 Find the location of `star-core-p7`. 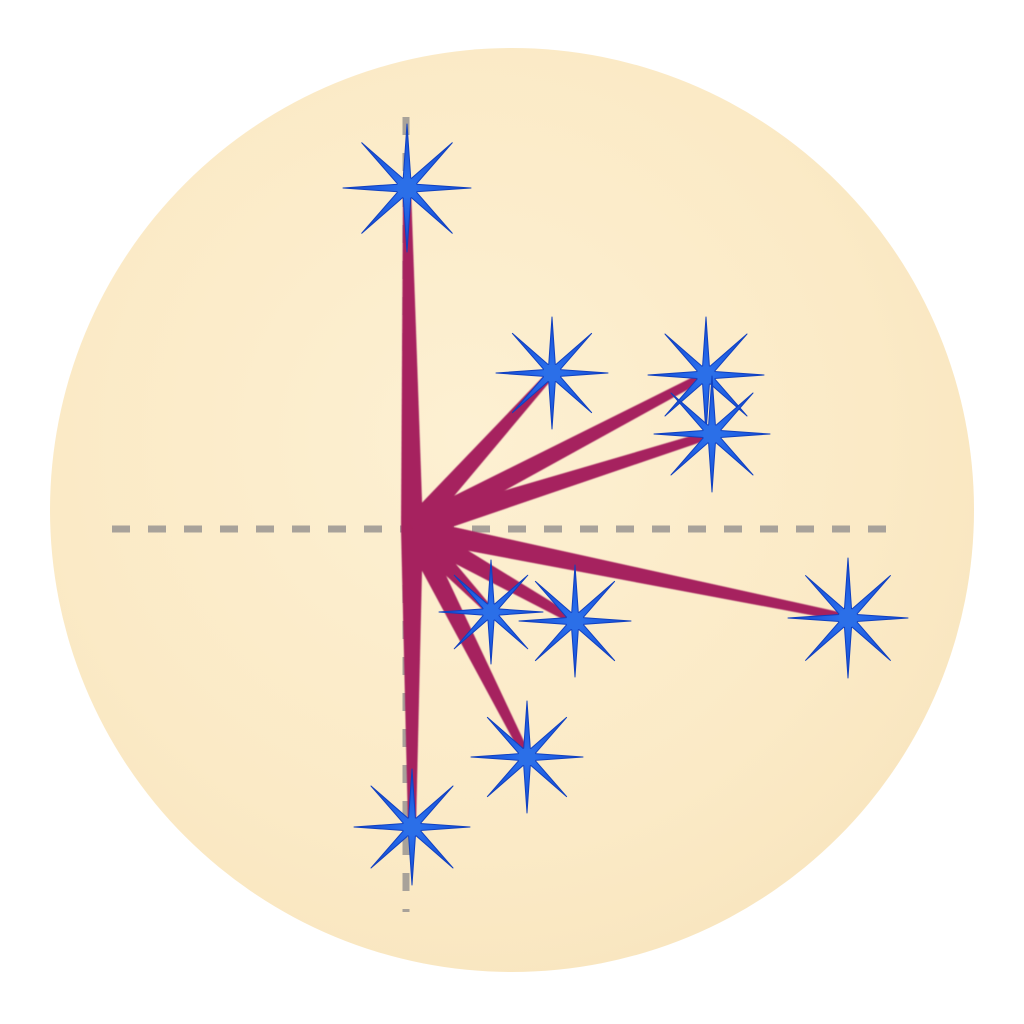

star-core-p7 is located at coordinates (491, 612).